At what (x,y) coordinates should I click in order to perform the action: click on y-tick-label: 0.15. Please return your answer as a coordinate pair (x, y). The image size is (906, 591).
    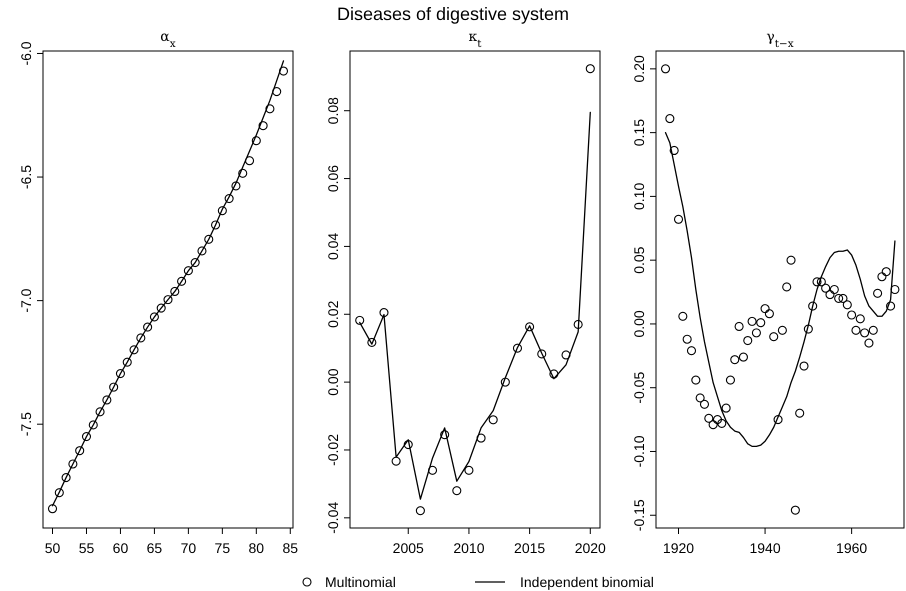
    Looking at the image, I should click on (639, 132).